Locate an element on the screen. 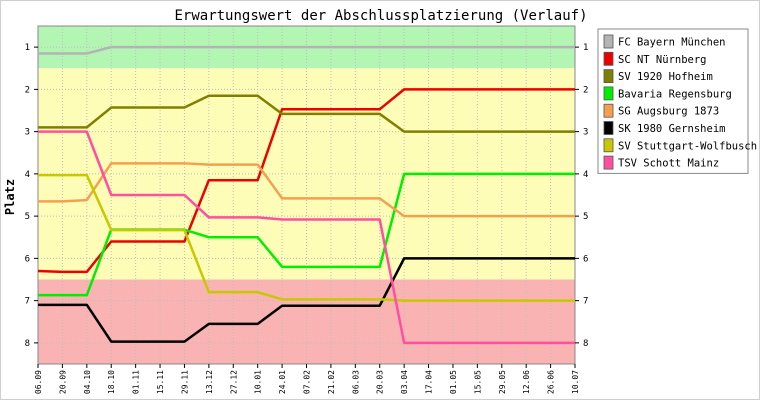 Image resolution: width=760 pixels, height=400 pixels. x-tick-label: 21.02 is located at coordinates (331, 382).